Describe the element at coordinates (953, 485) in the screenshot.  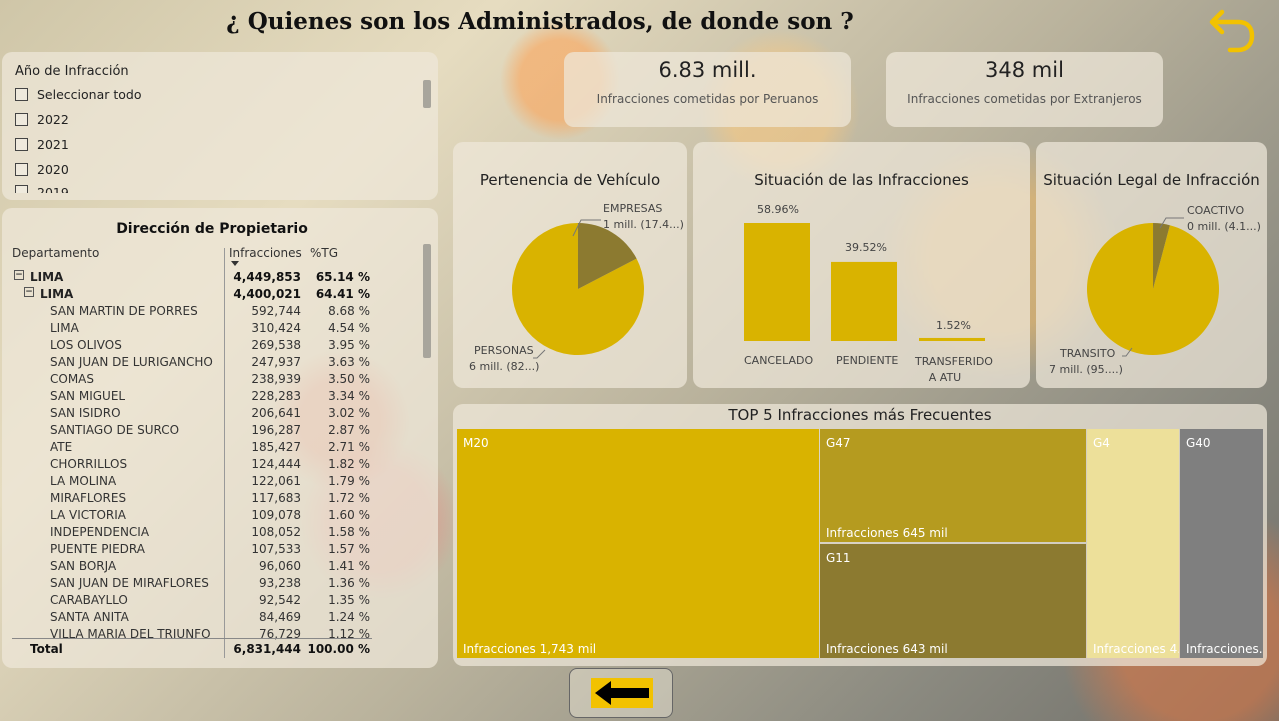
I see `tile-g47: G47 Infracciones 645 mil` at that location.